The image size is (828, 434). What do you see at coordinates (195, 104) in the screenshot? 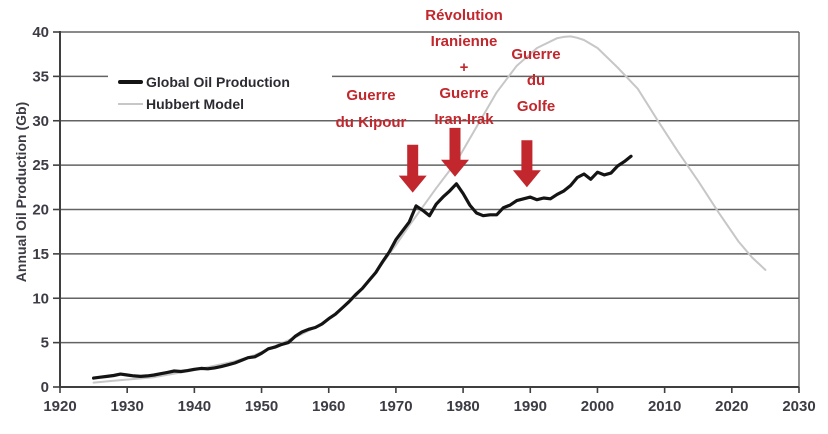
I see `legend-label-hubbert-model: Hubbert Model` at bounding box center [195, 104].